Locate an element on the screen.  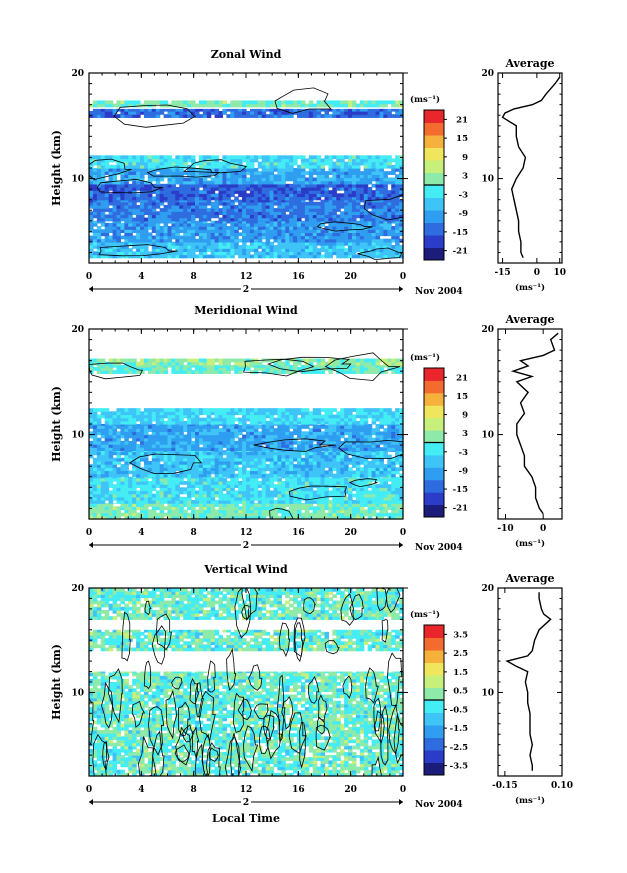
colorbar-label: 21 is located at coordinates (462, 120).